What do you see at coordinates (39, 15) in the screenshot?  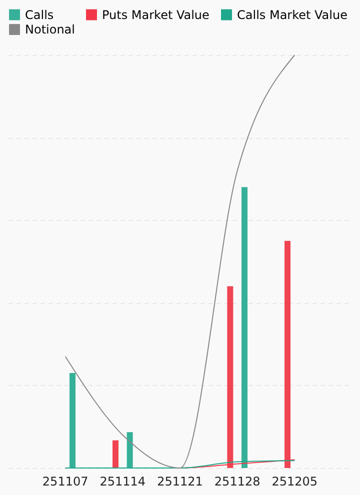 I see `legend-label: Calls` at bounding box center [39, 15].